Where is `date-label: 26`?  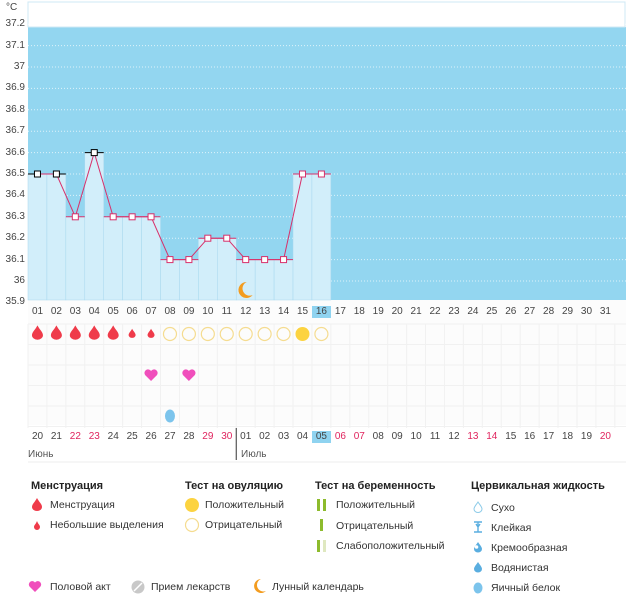 date-label: 26 is located at coordinates (151, 436).